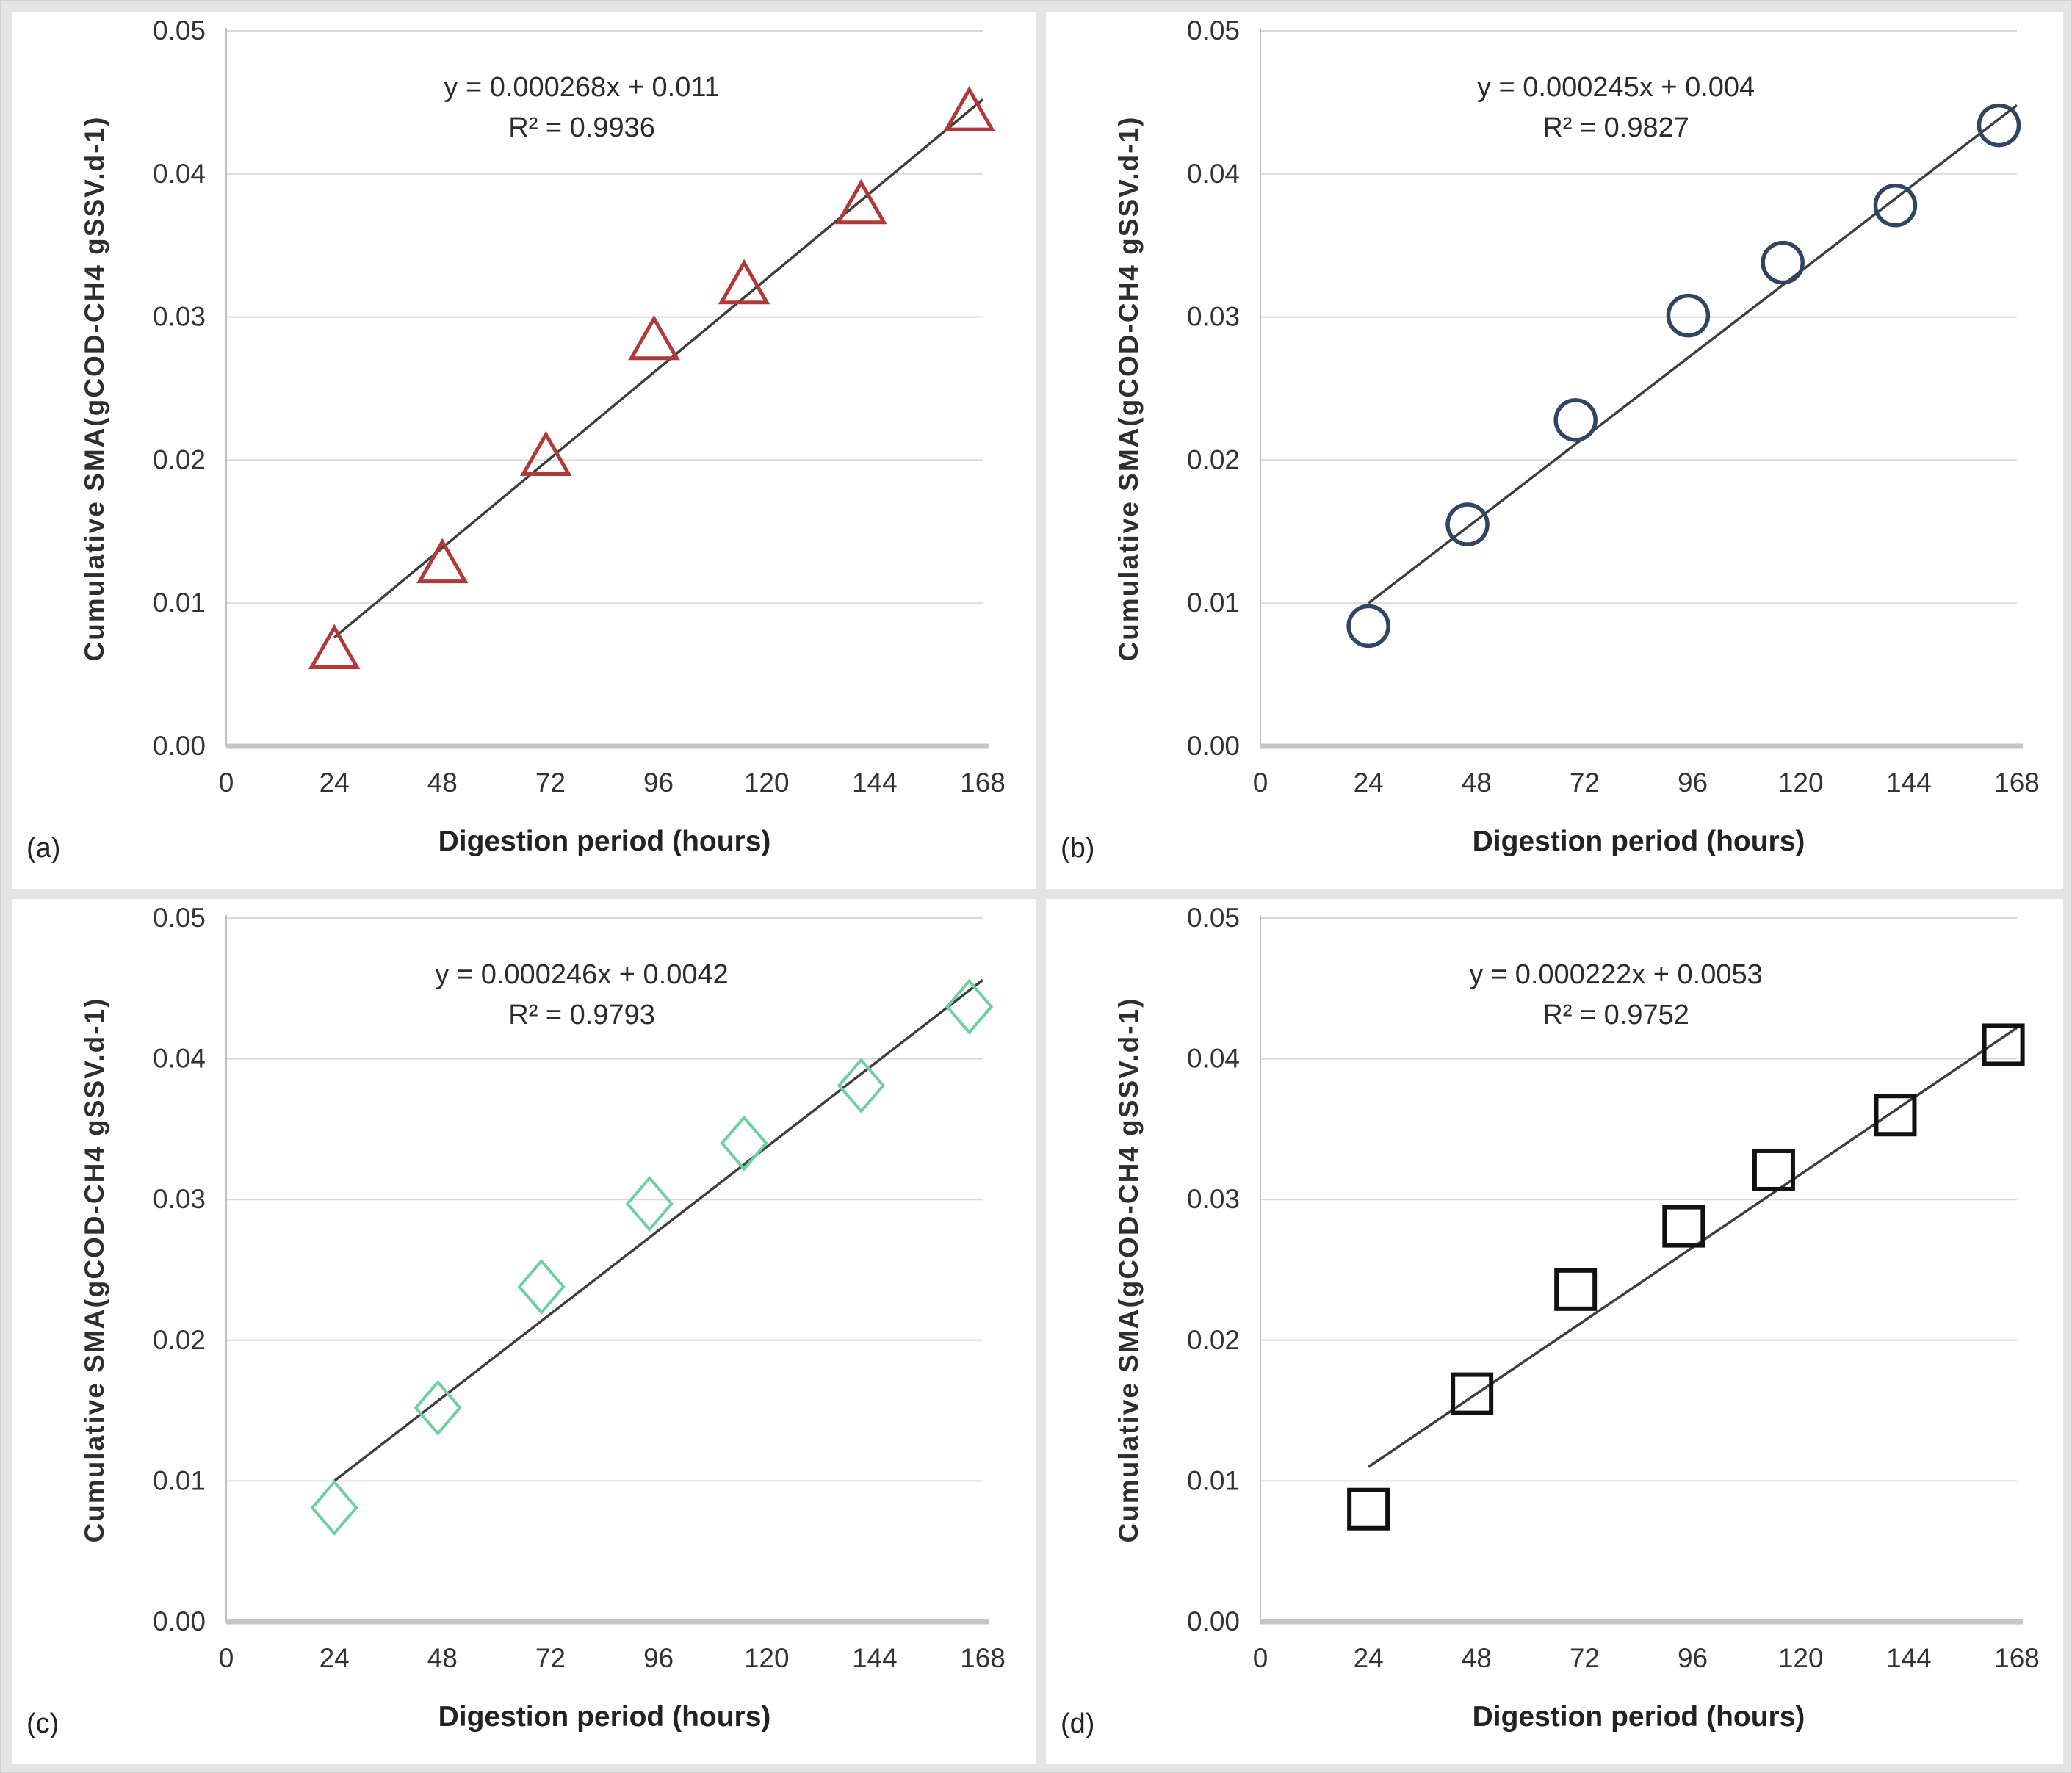  I want to click on panel-a-x-axis-label: Digestion period (hours), so click(604, 841).